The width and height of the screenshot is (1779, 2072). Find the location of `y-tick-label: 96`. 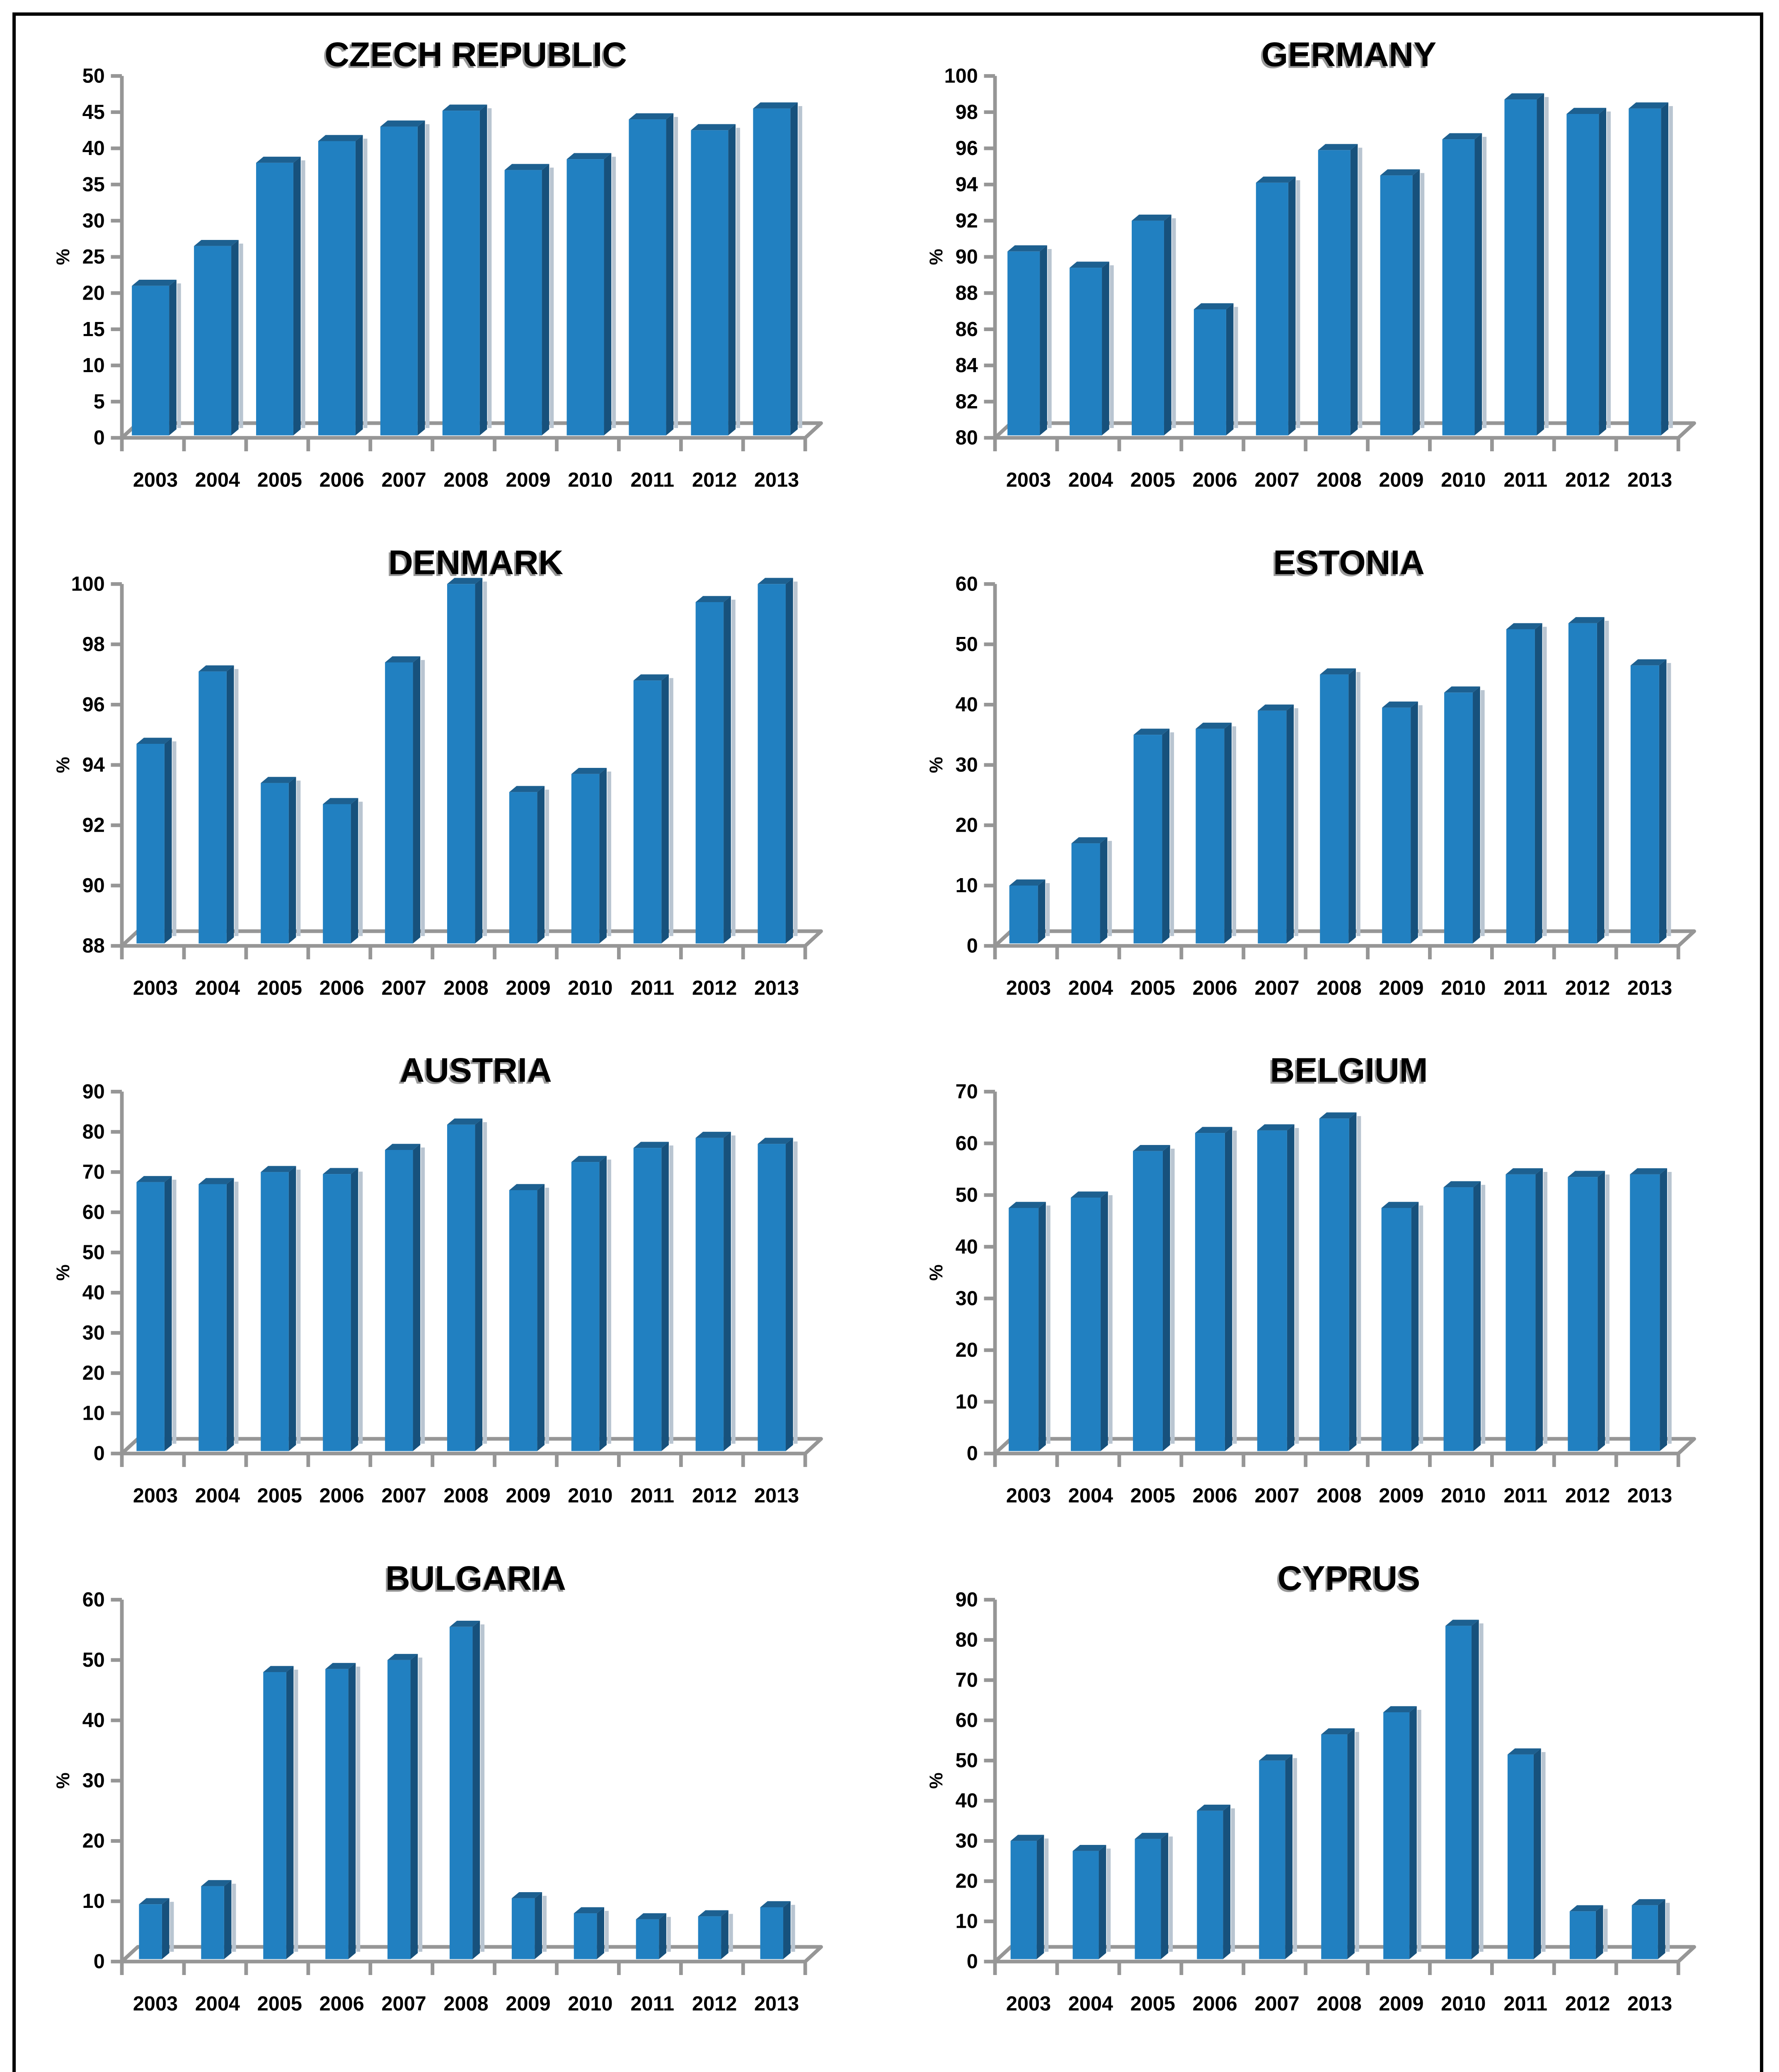

y-tick-label: 96 is located at coordinates (967, 148).